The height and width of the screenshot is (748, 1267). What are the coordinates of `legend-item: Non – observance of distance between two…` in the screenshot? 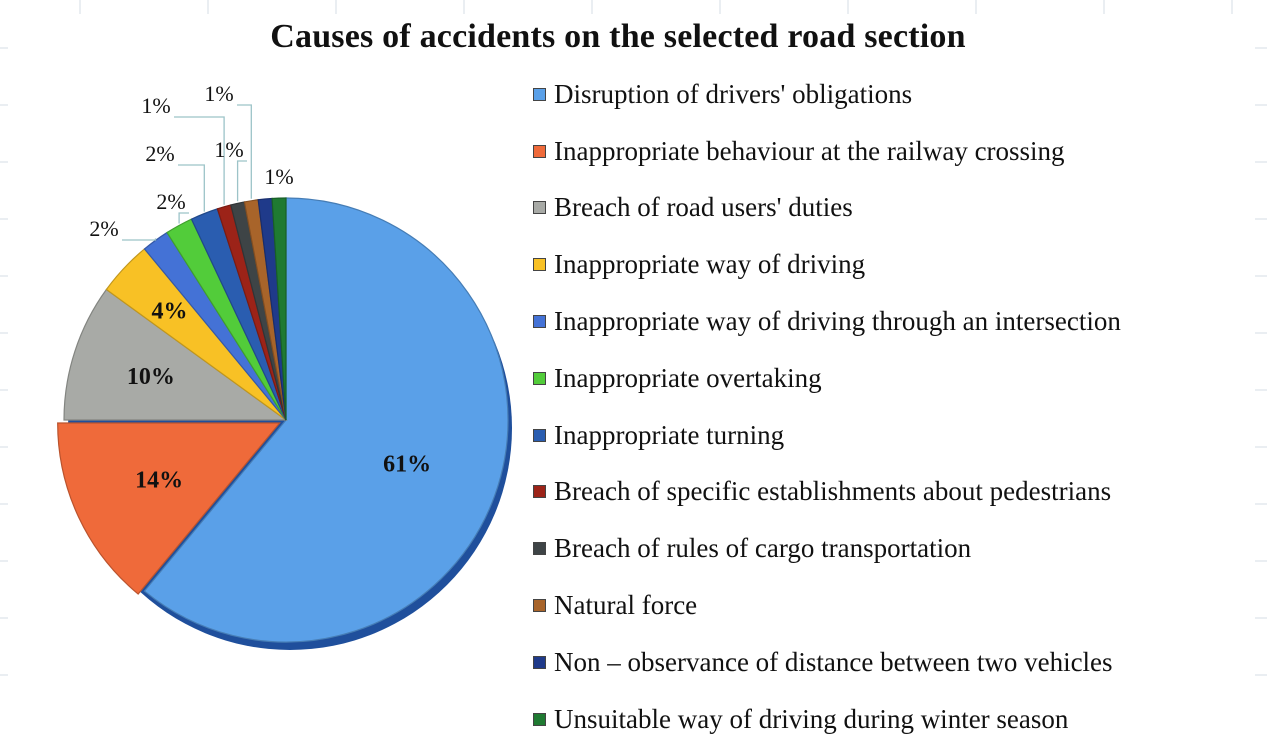 It's located at (898, 662).